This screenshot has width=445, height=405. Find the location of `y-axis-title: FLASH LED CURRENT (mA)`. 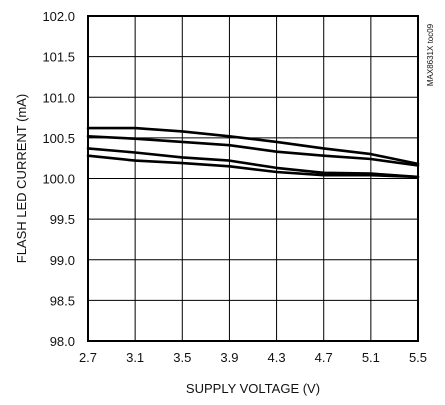

y-axis-title: FLASH LED CURRENT (mA) is located at coordinates (21, 179).